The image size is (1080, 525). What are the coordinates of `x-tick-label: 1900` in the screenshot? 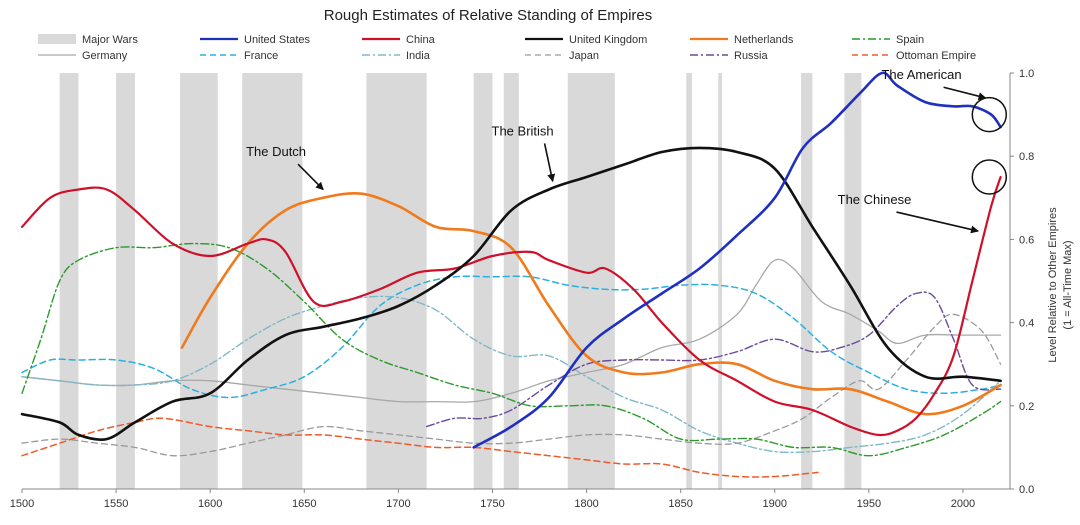 It's located at (775, 504).